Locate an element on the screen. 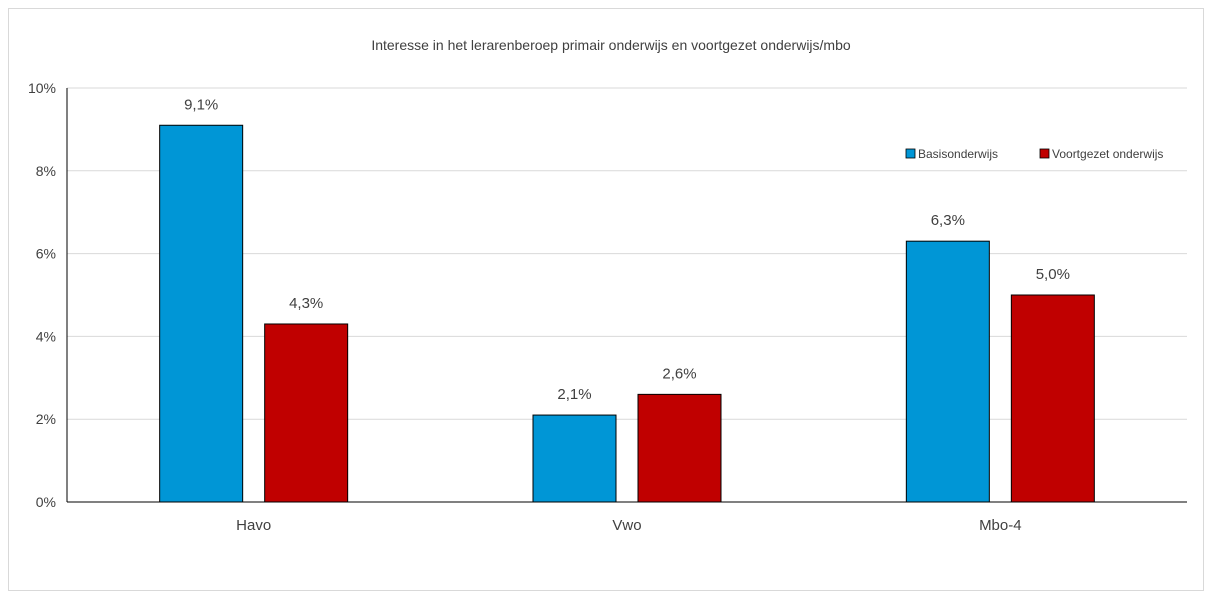  y-tick-label: 0% is located at coordinates (46, 502).